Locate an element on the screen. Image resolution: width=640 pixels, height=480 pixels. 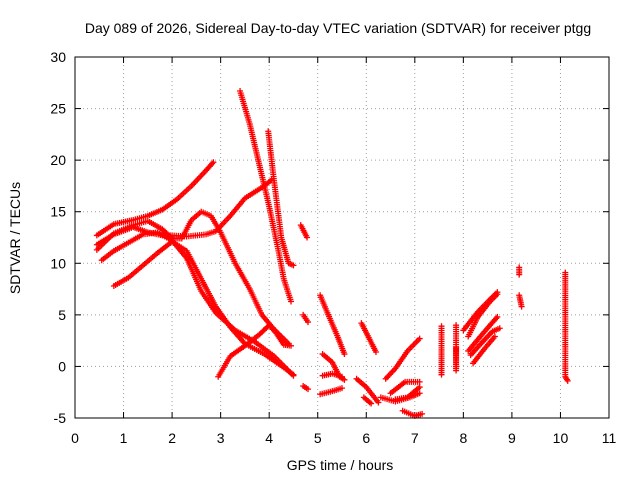
x-tick-label: 2 is located at coordinates (172, 438).